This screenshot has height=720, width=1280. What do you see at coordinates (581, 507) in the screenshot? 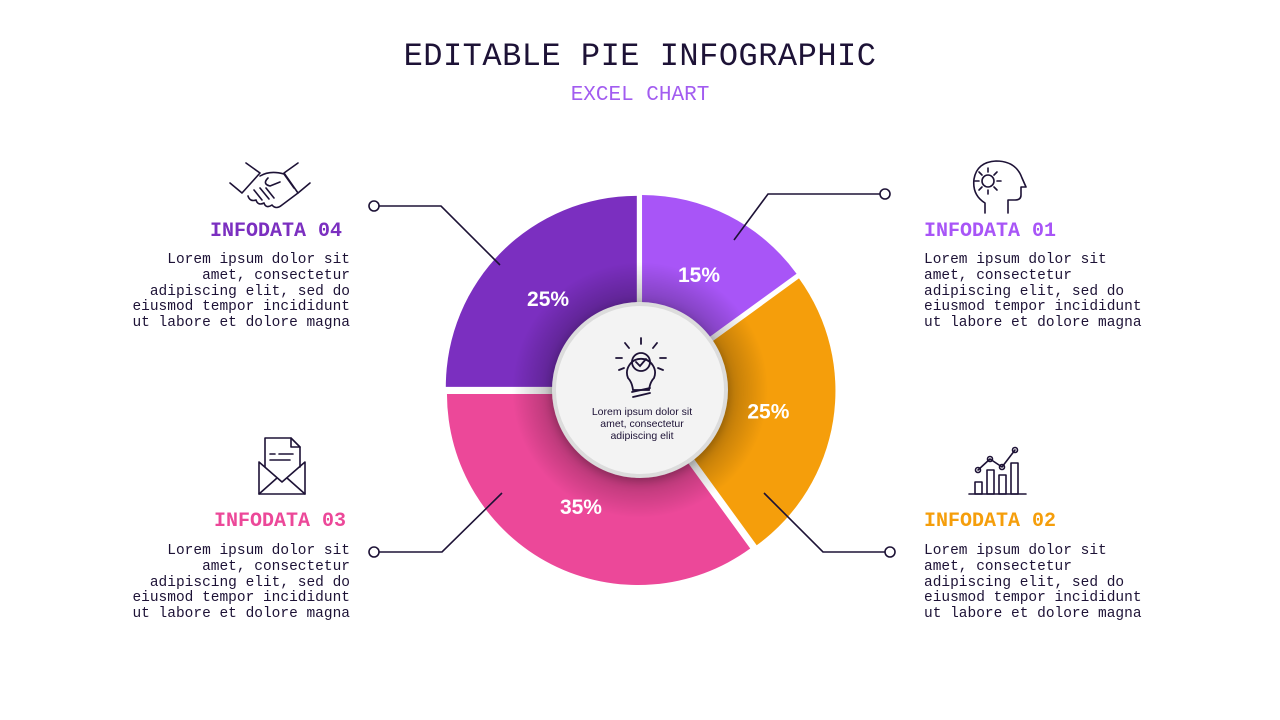
I see `pie-slice-label-3: 35%` at bounding box center [581, 507].